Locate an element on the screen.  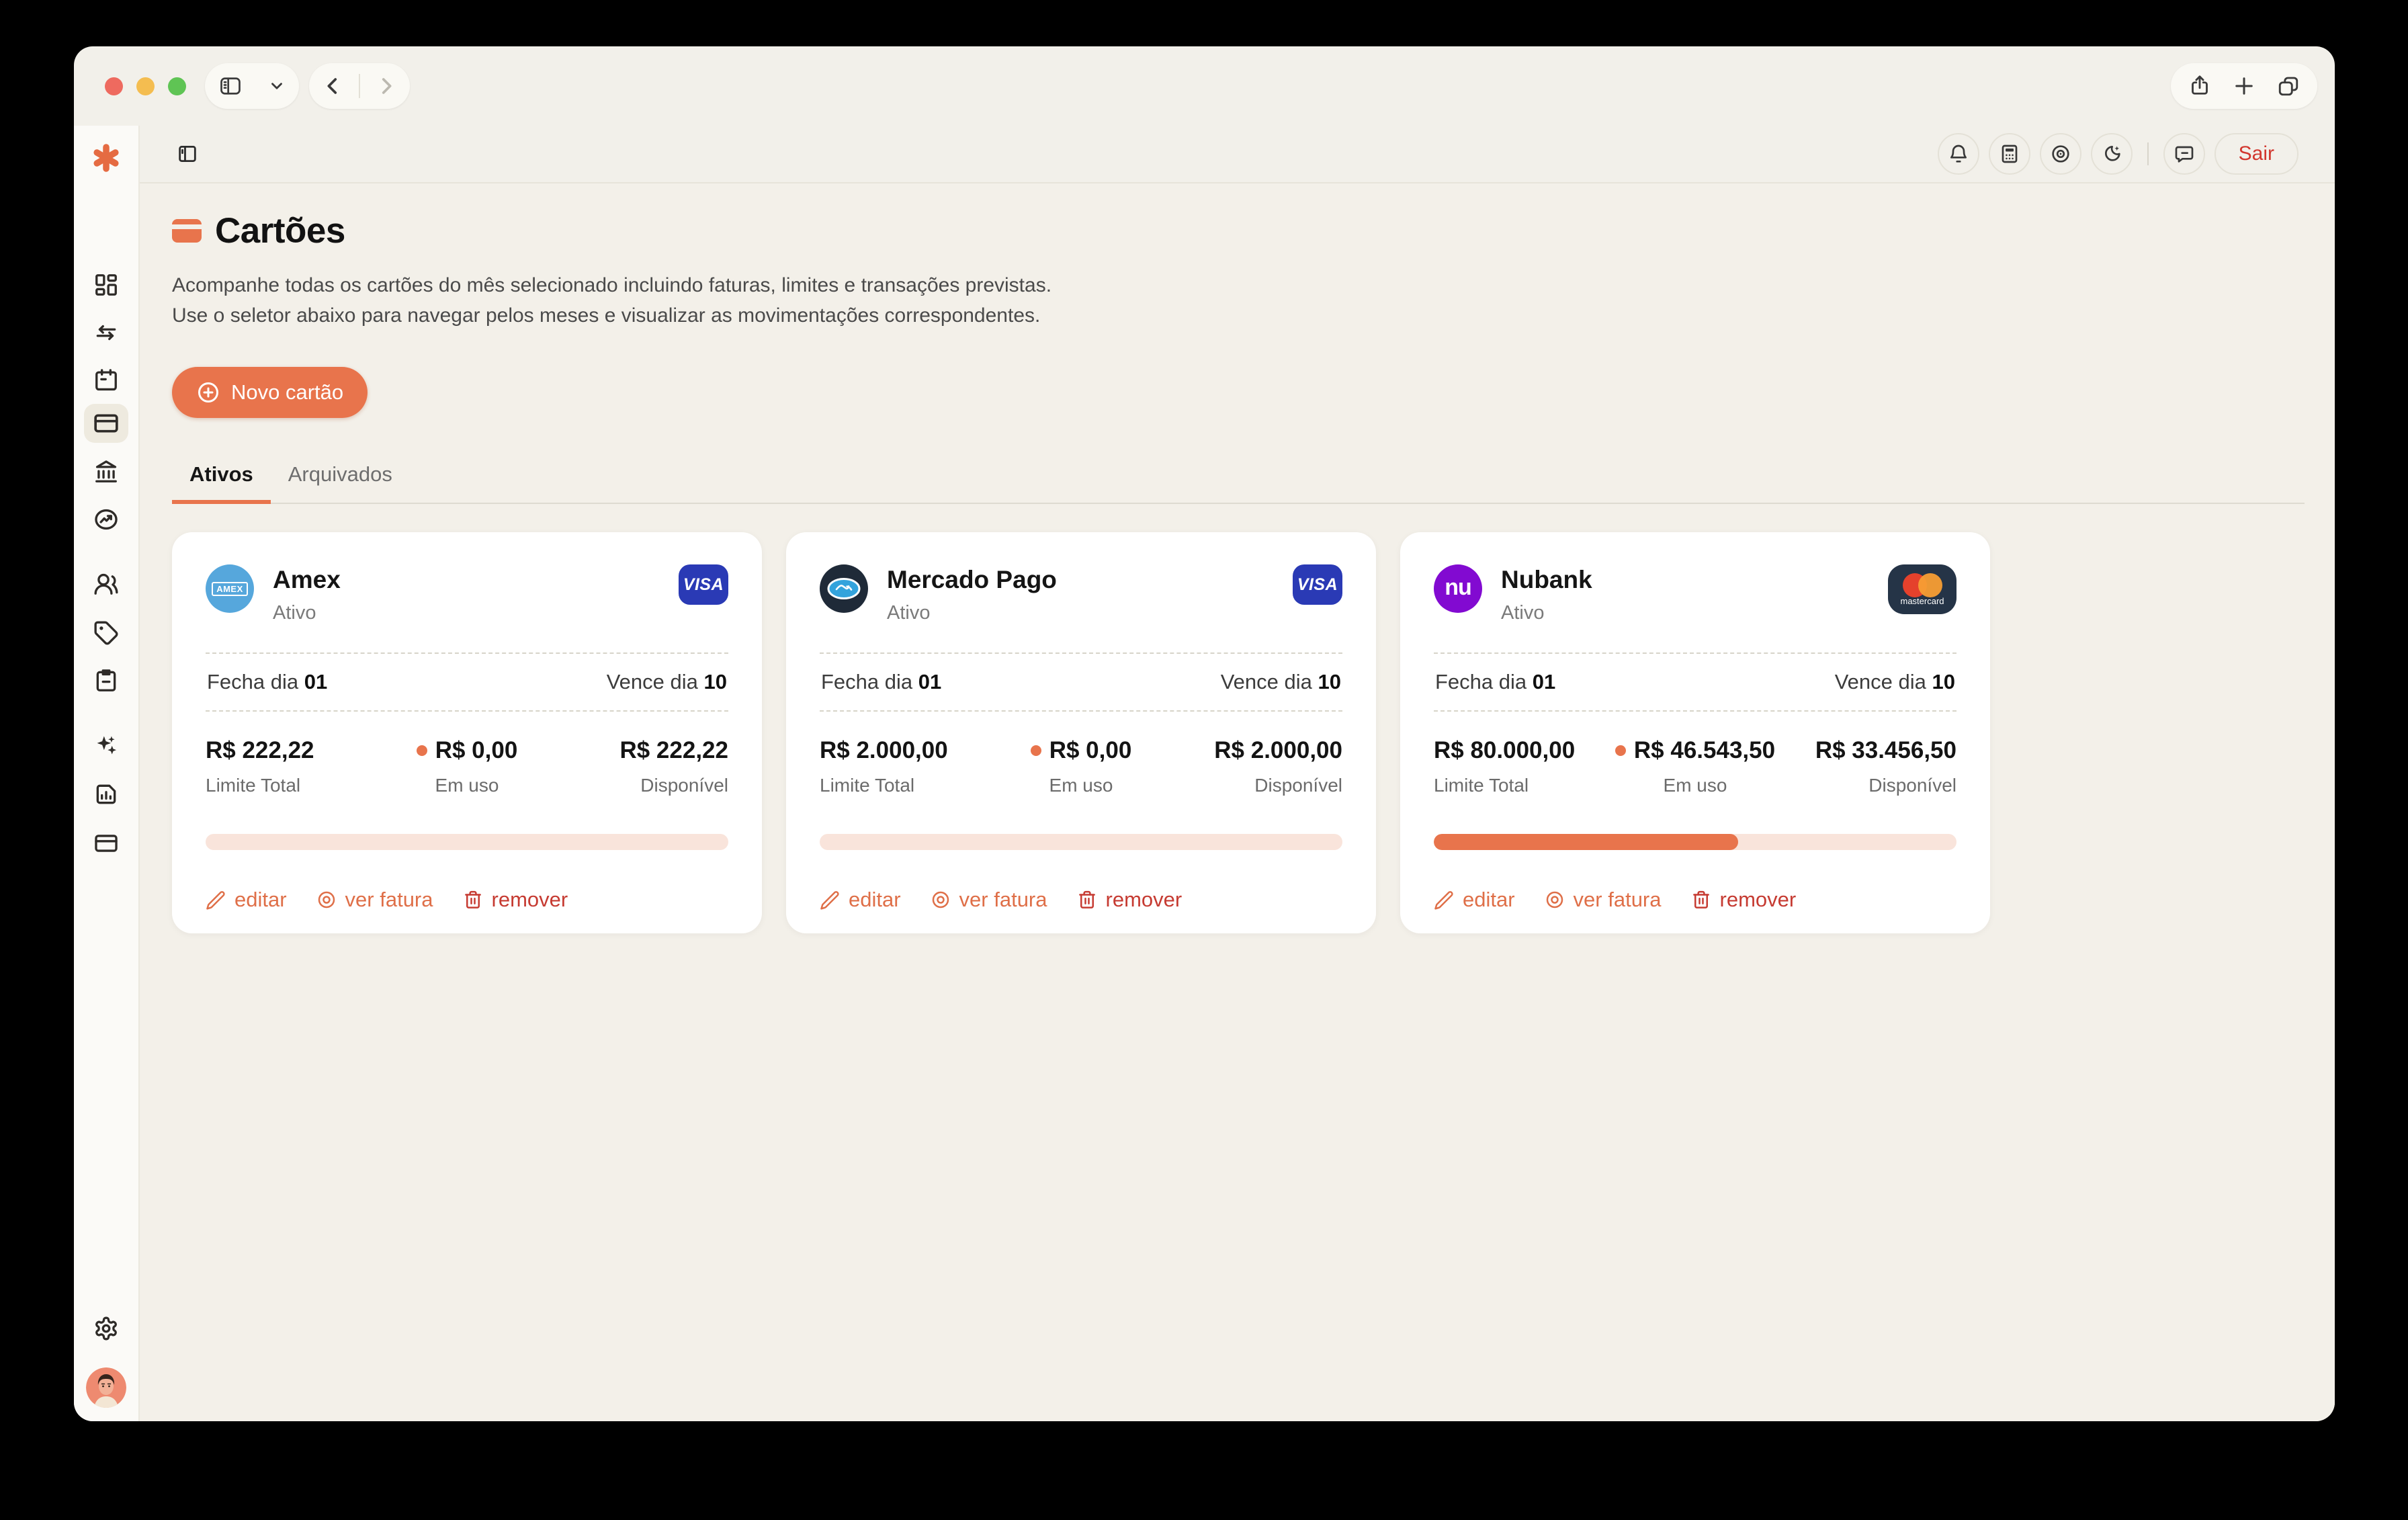
sidebar-item-calendar is located at coordinates (106, 380).